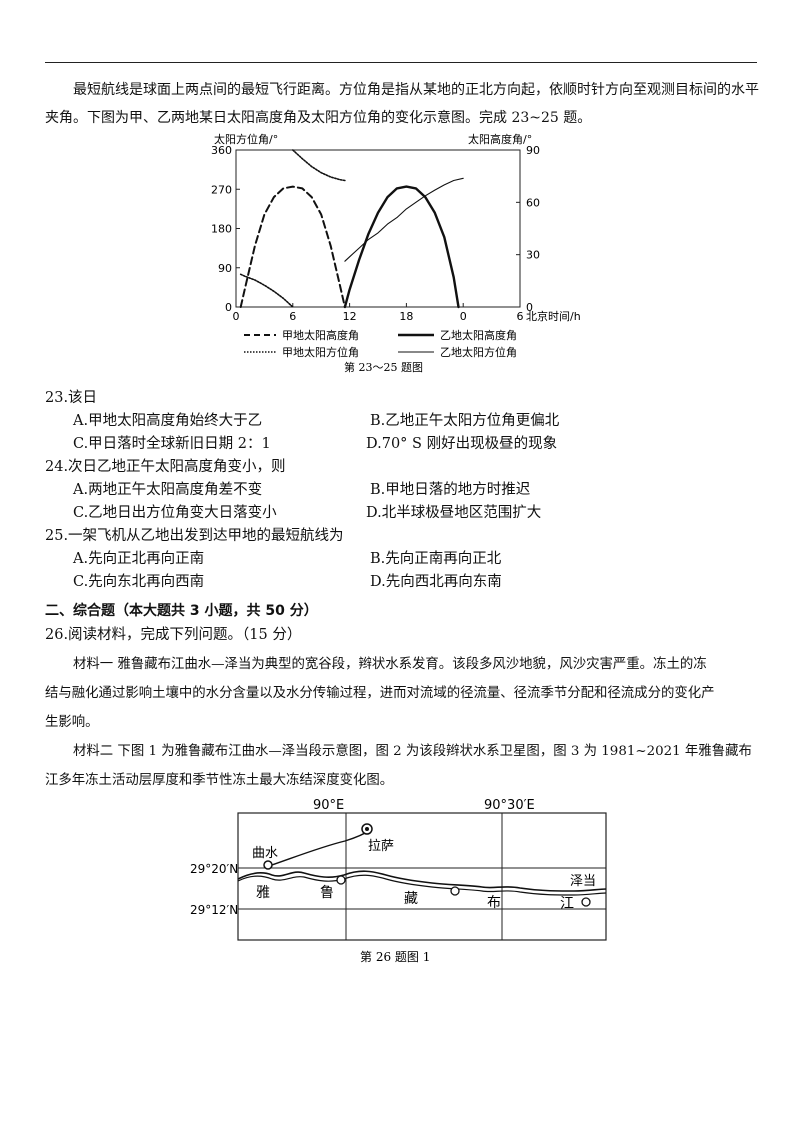 The height and width of the screenshot is (1132, 800). What do you see at coordinates (533, 150) in the screenshot?
I see `right-tick-label: 90` at bounding box center [533, 150].